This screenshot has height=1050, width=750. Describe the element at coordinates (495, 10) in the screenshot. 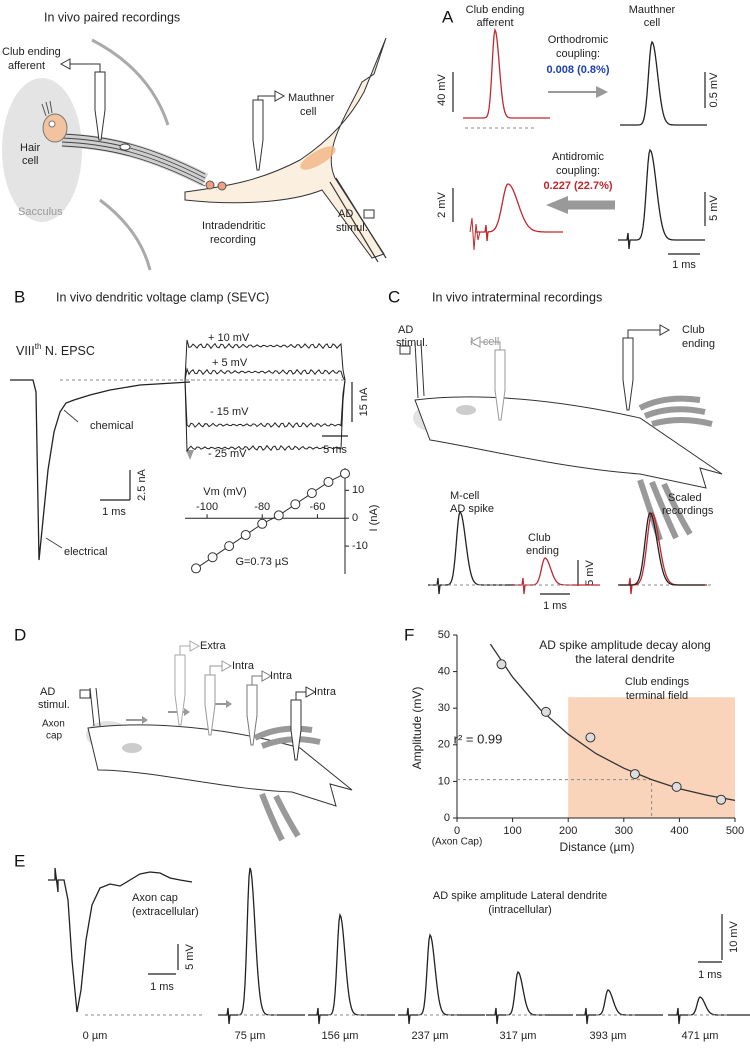

I see `label: Club ending` at that location.